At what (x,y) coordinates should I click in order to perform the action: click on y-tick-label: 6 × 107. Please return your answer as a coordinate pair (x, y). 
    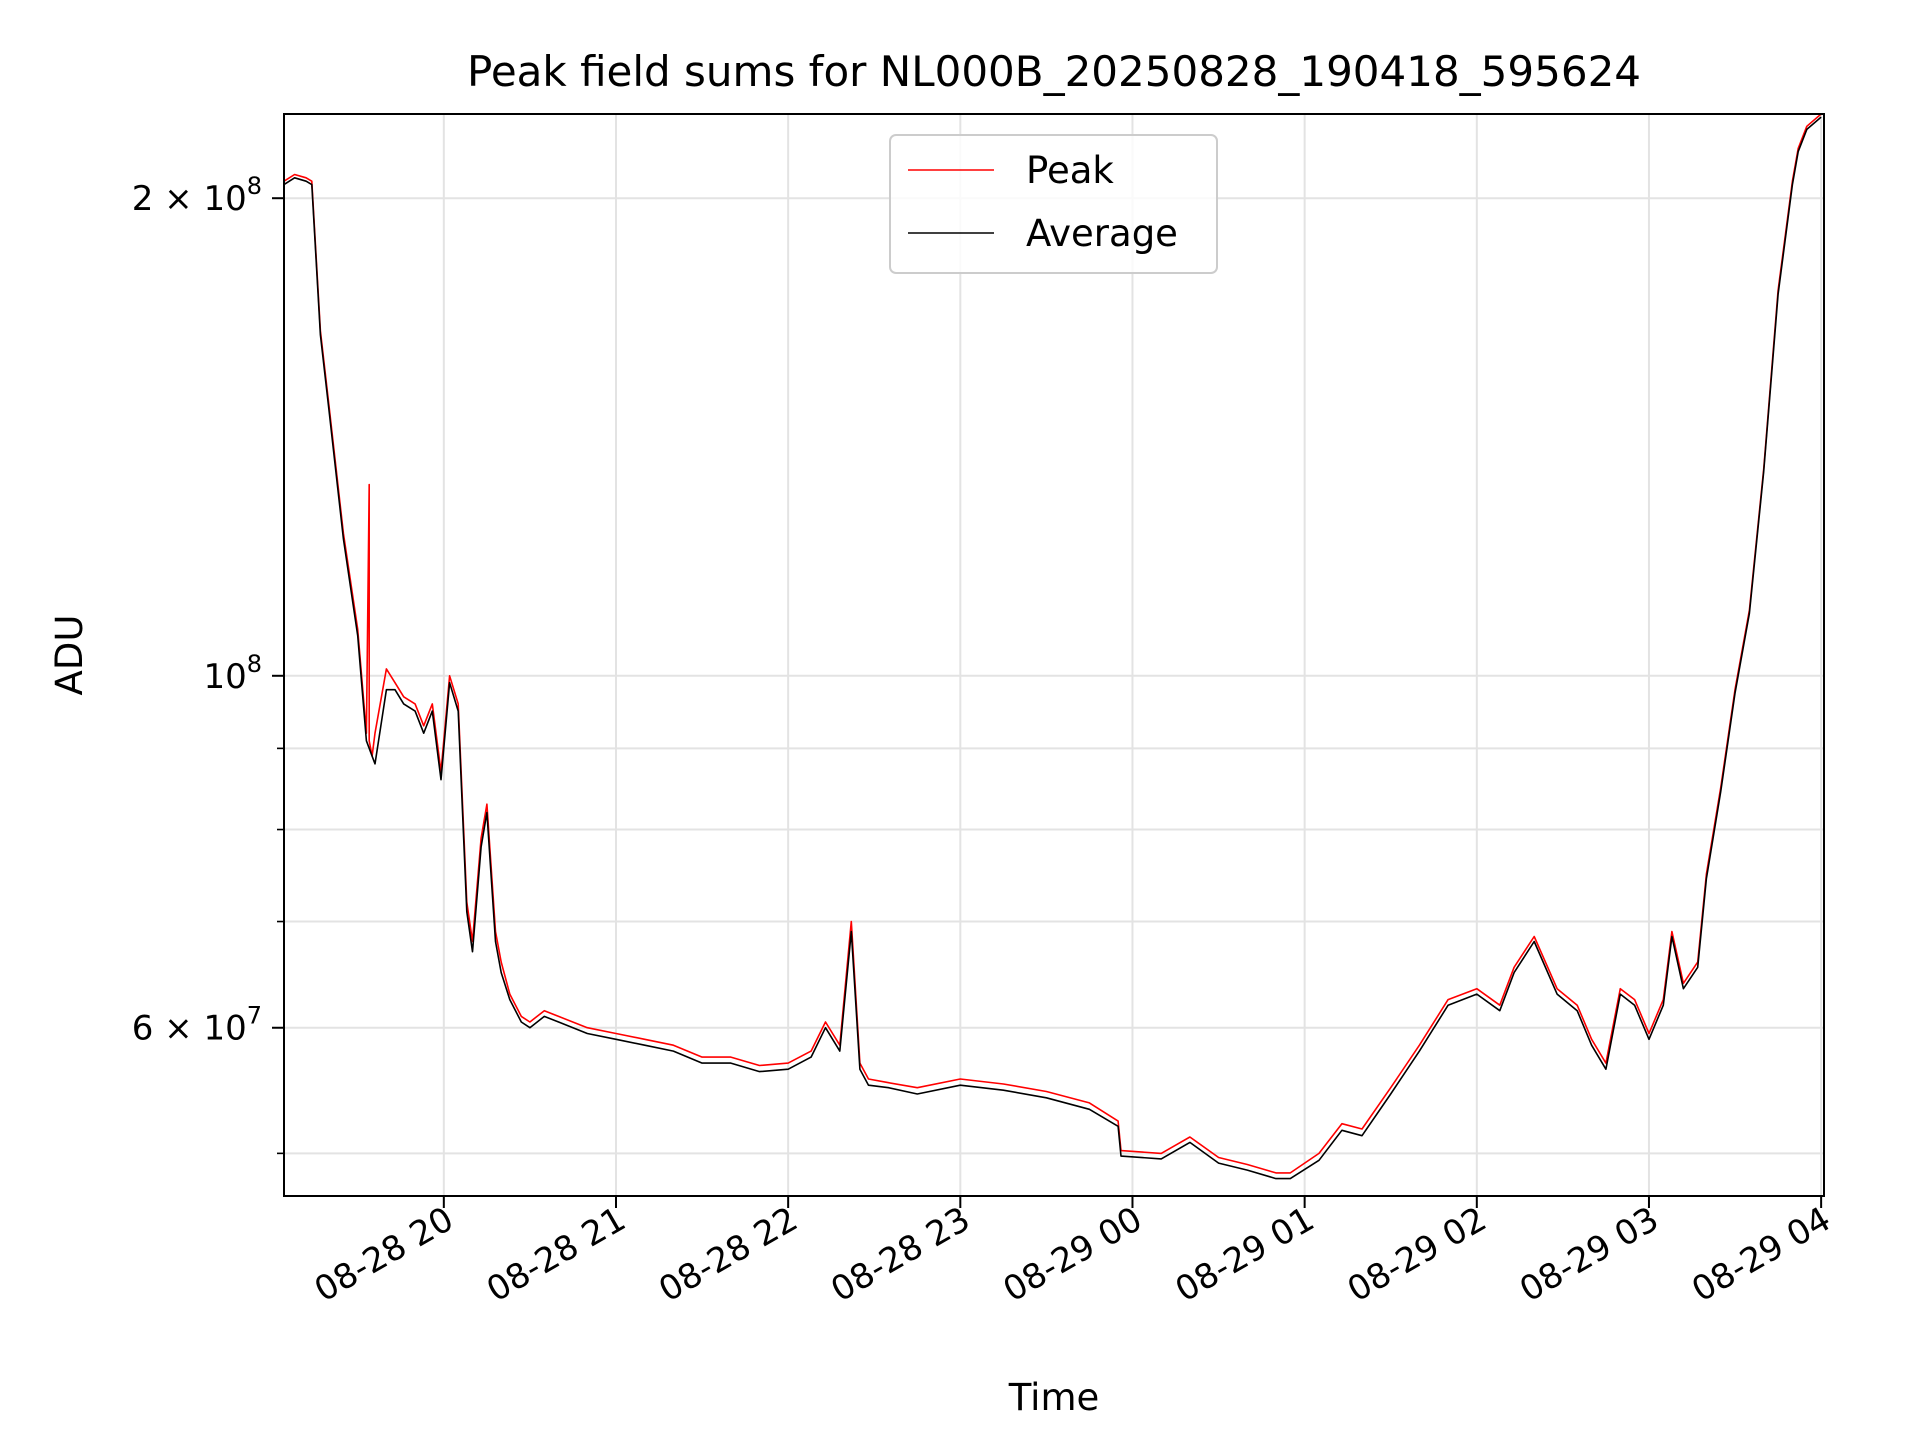
    Looking at the image, I should click on (197, 1025).